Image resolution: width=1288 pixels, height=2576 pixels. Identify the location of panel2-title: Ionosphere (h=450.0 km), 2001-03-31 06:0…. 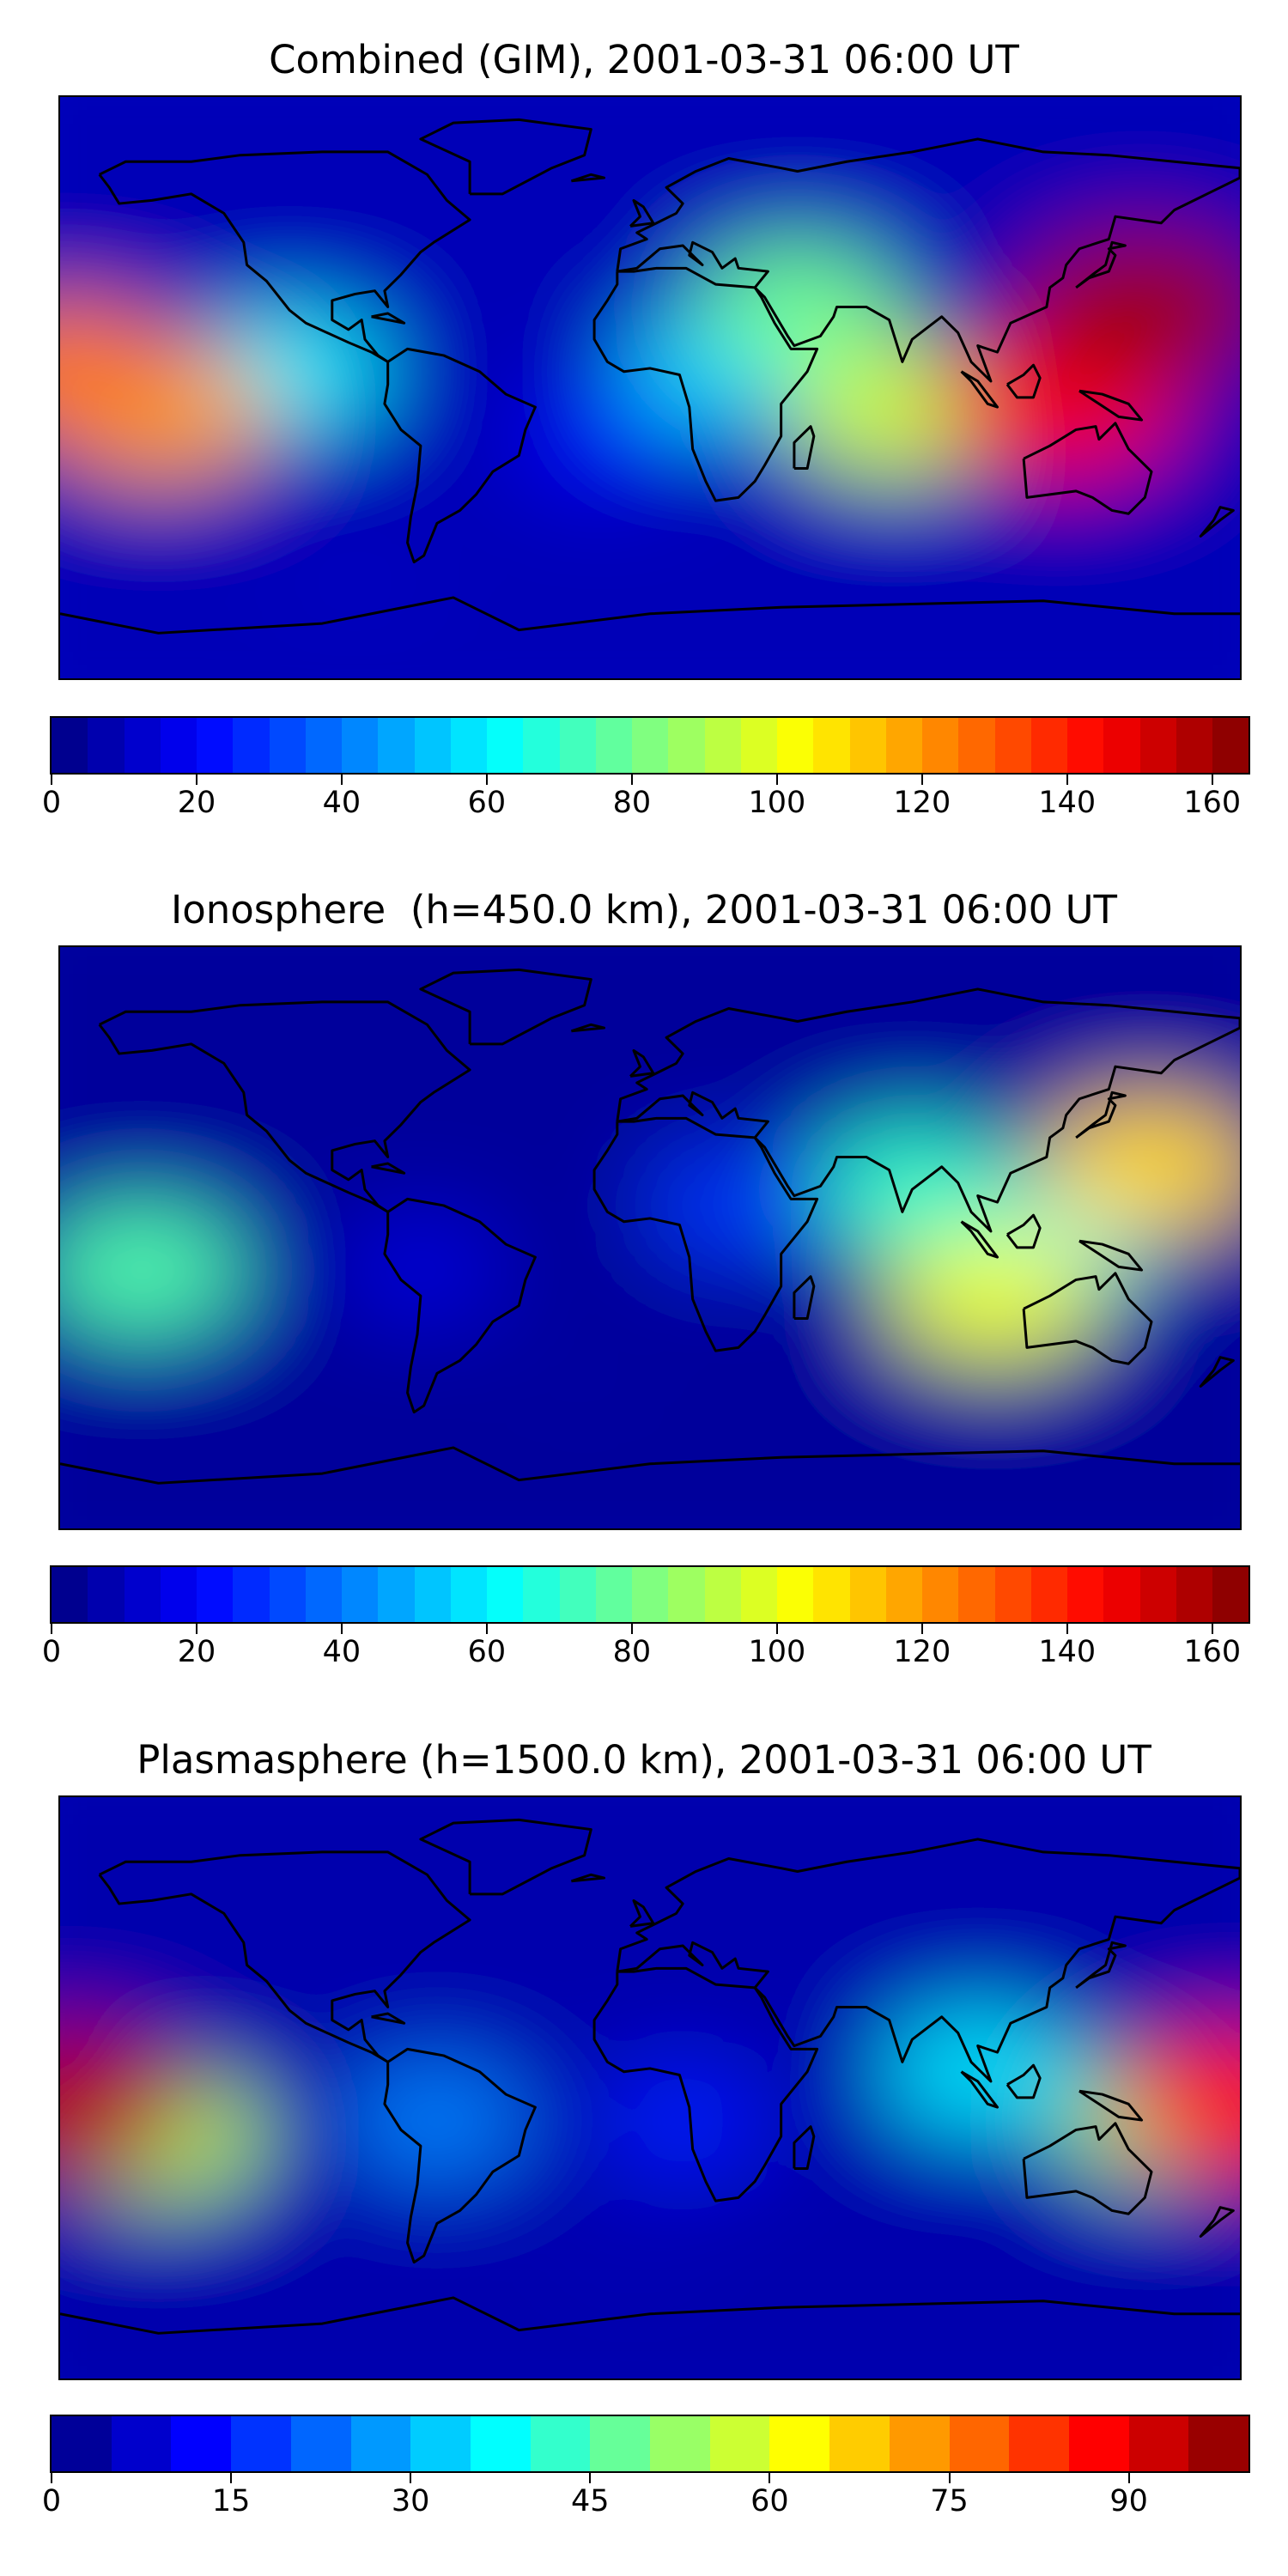
(644, 910).